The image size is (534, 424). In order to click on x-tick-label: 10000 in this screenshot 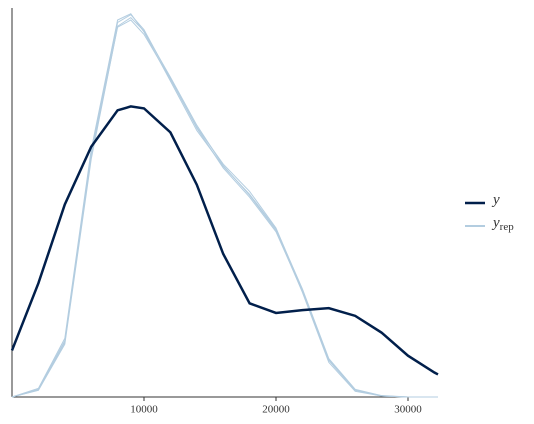, I will do `click(144, 410)`.